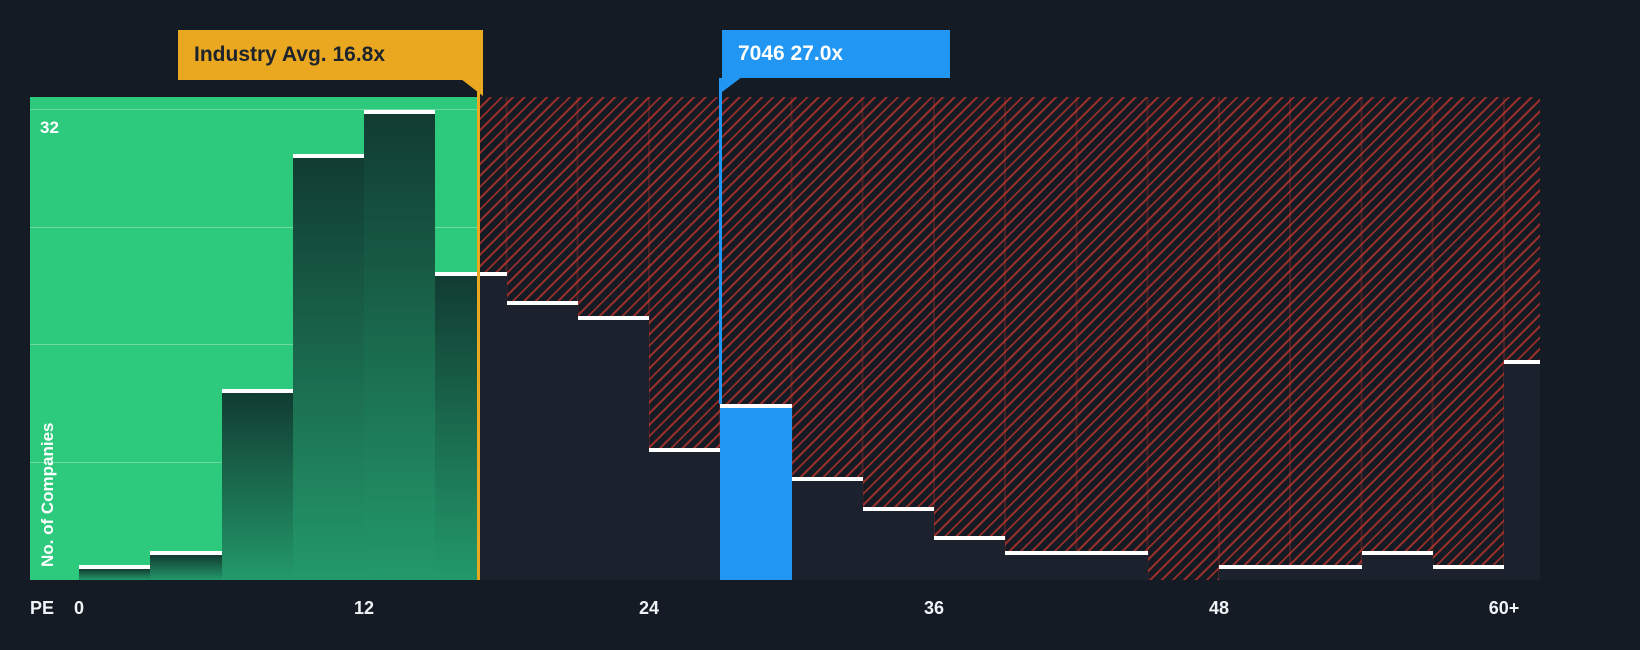 The height and width of the screenshot is (650, 1640). What do you see at coordinates (1219, 608) in the screenshot?
I see `x-axis-tick-48: 48` at bounding box center [1219, 608].